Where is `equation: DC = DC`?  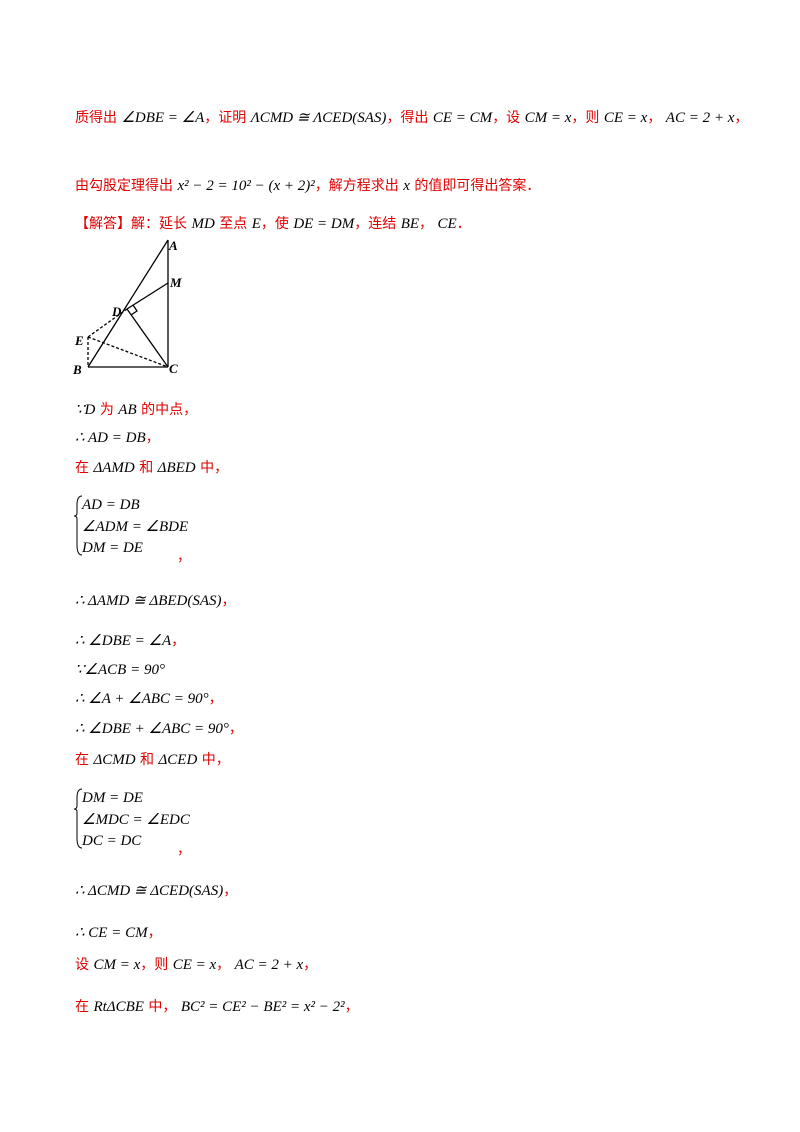 equation: DC = DC is located at coordinates (112, 841).